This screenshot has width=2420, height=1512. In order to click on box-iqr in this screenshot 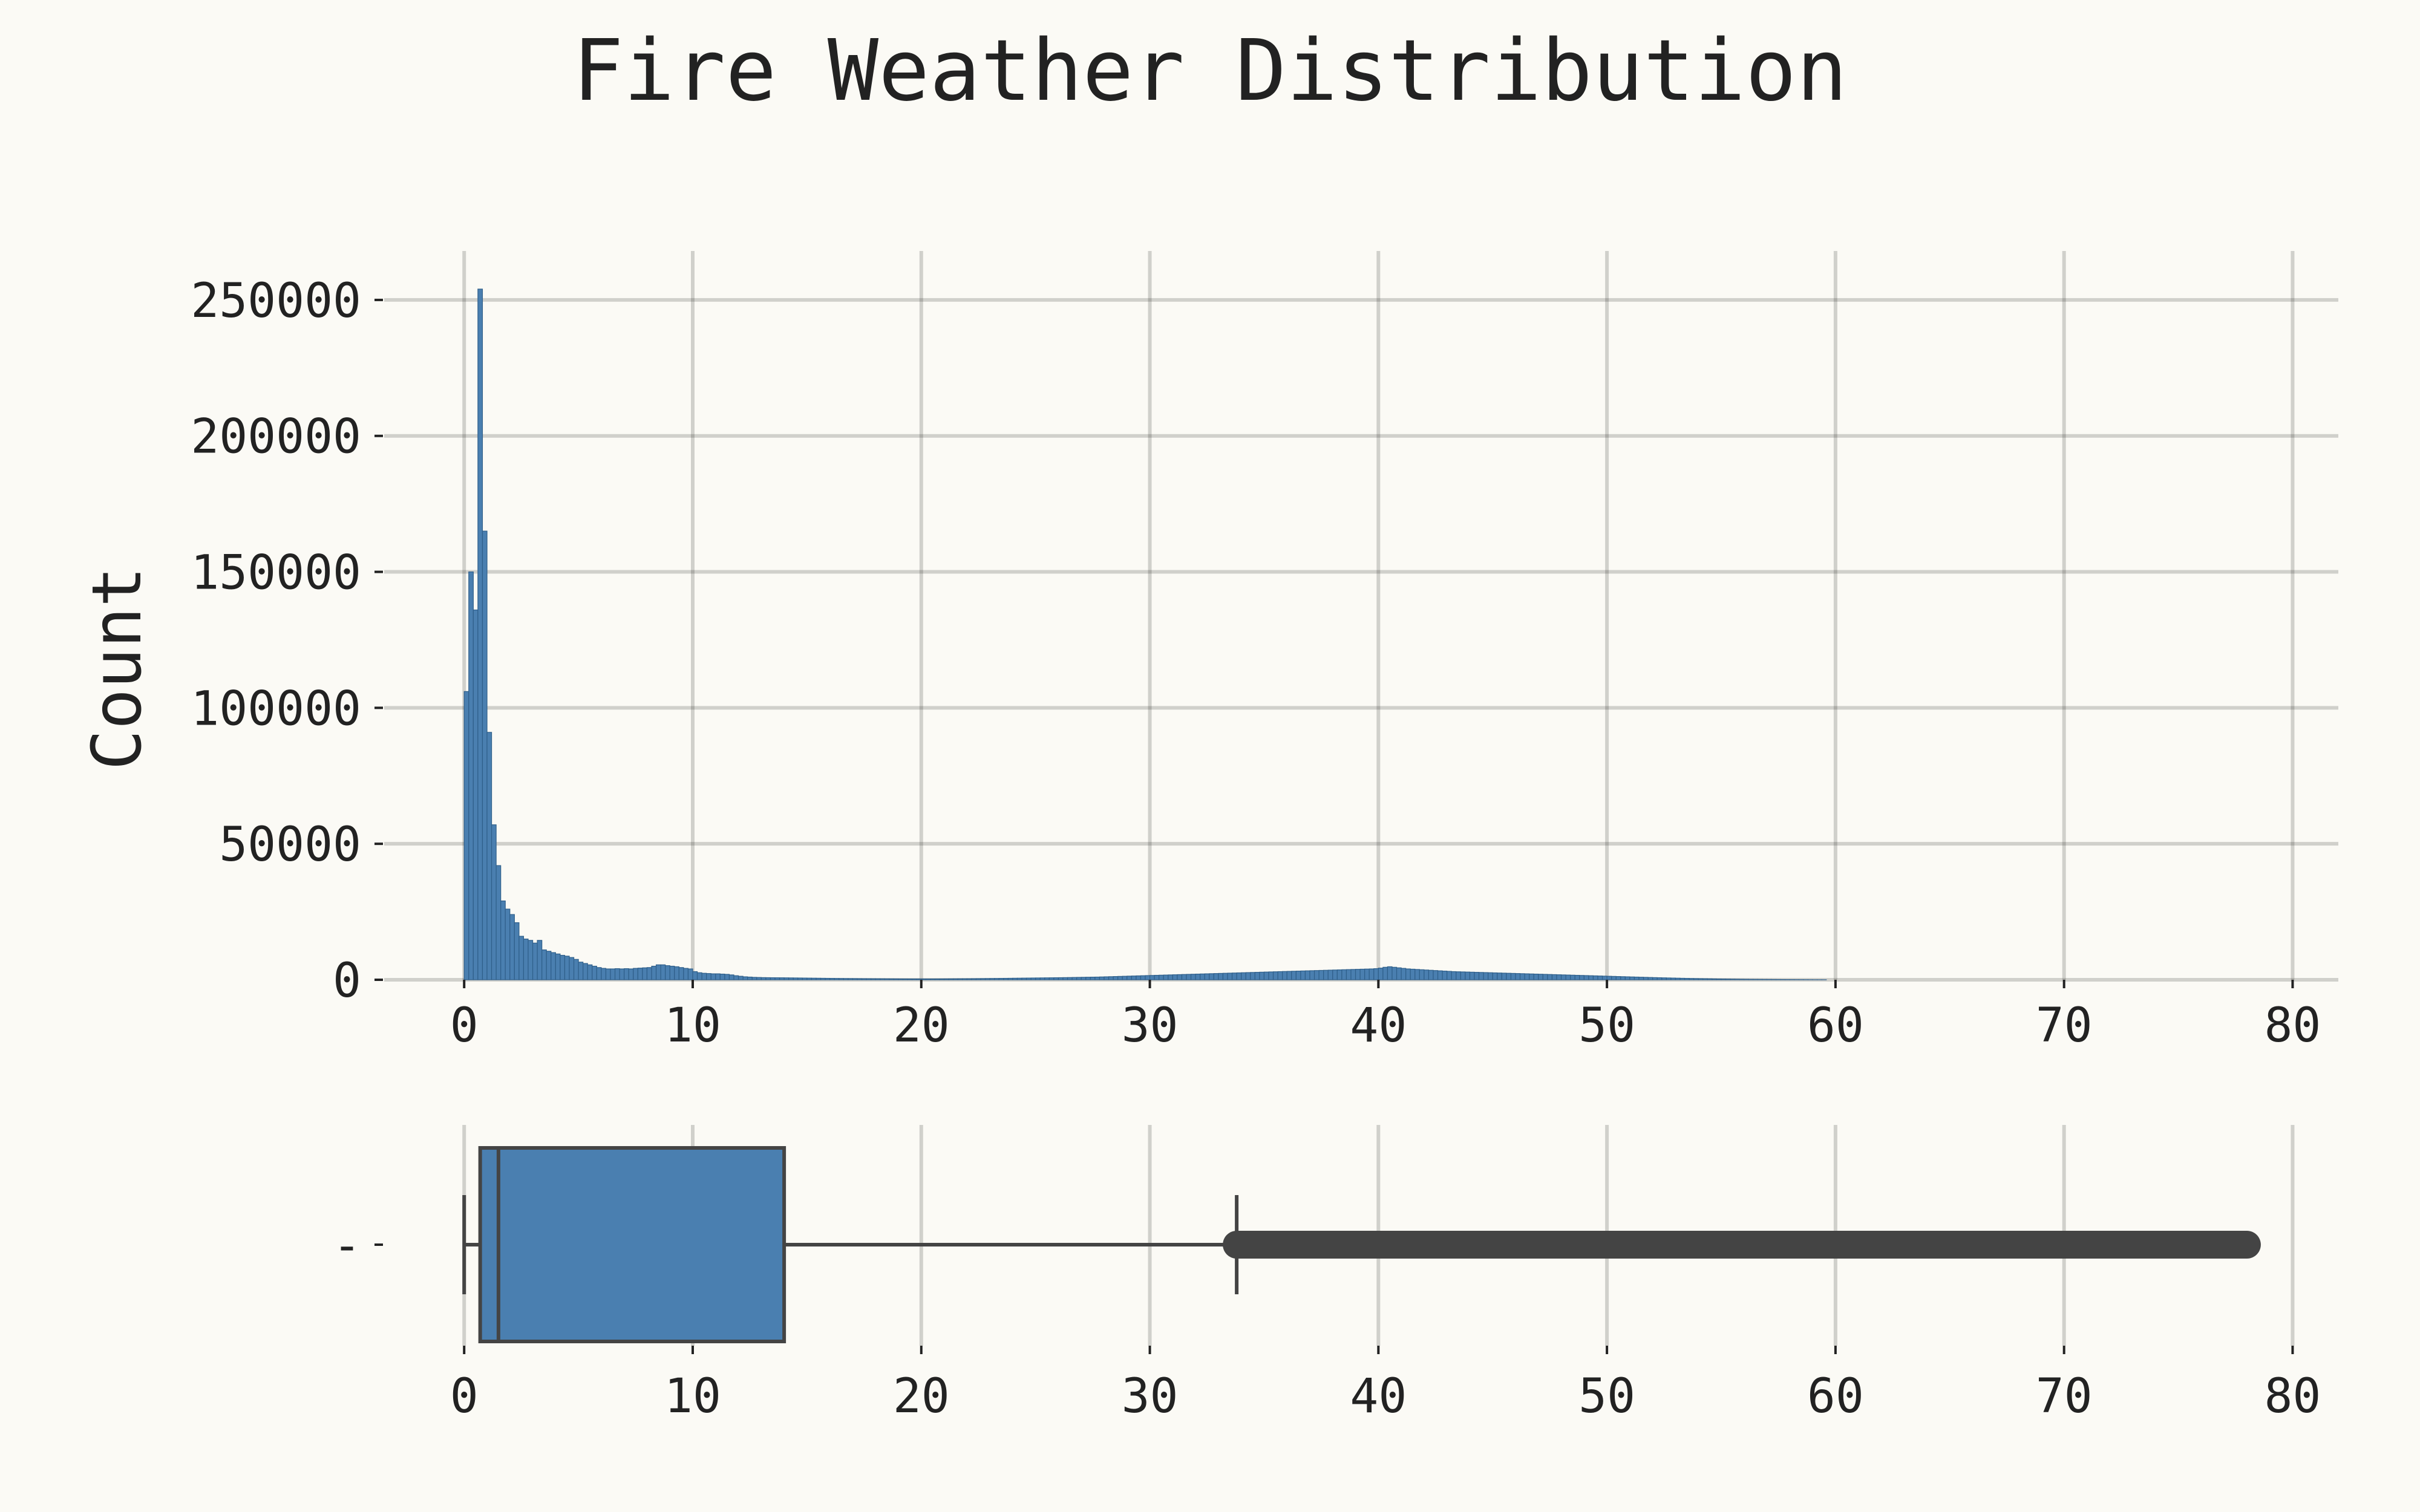, I will do `click(632, 1245)`.